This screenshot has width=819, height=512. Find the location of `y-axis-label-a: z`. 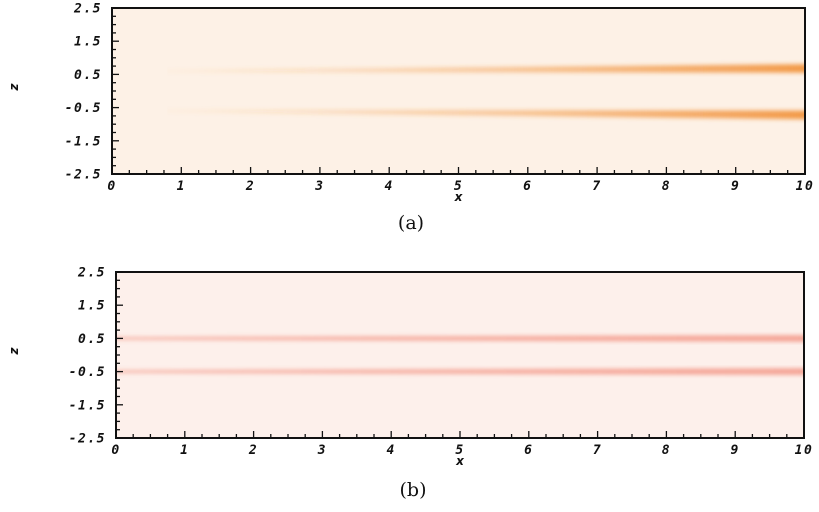

y-axis-label-a: z is located at coordinates (14, 86).